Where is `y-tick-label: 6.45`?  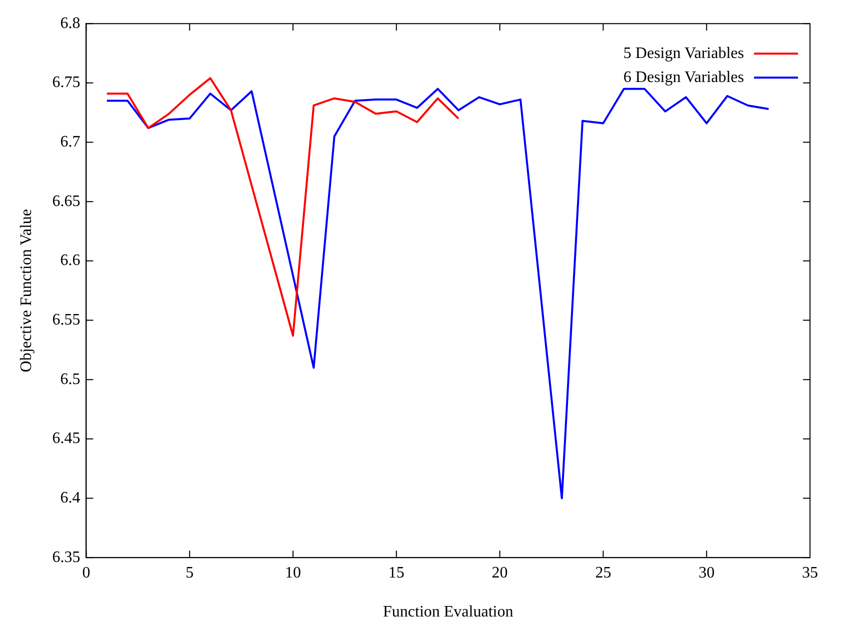
y-tick-label: 6.45 is located at coordinates (66, 439).